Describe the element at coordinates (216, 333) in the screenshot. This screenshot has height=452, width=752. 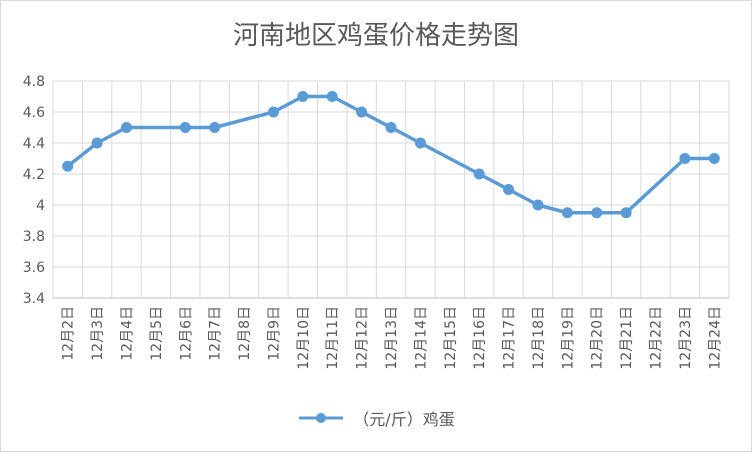
I see `x-tick-label: 12月7日` at that location.